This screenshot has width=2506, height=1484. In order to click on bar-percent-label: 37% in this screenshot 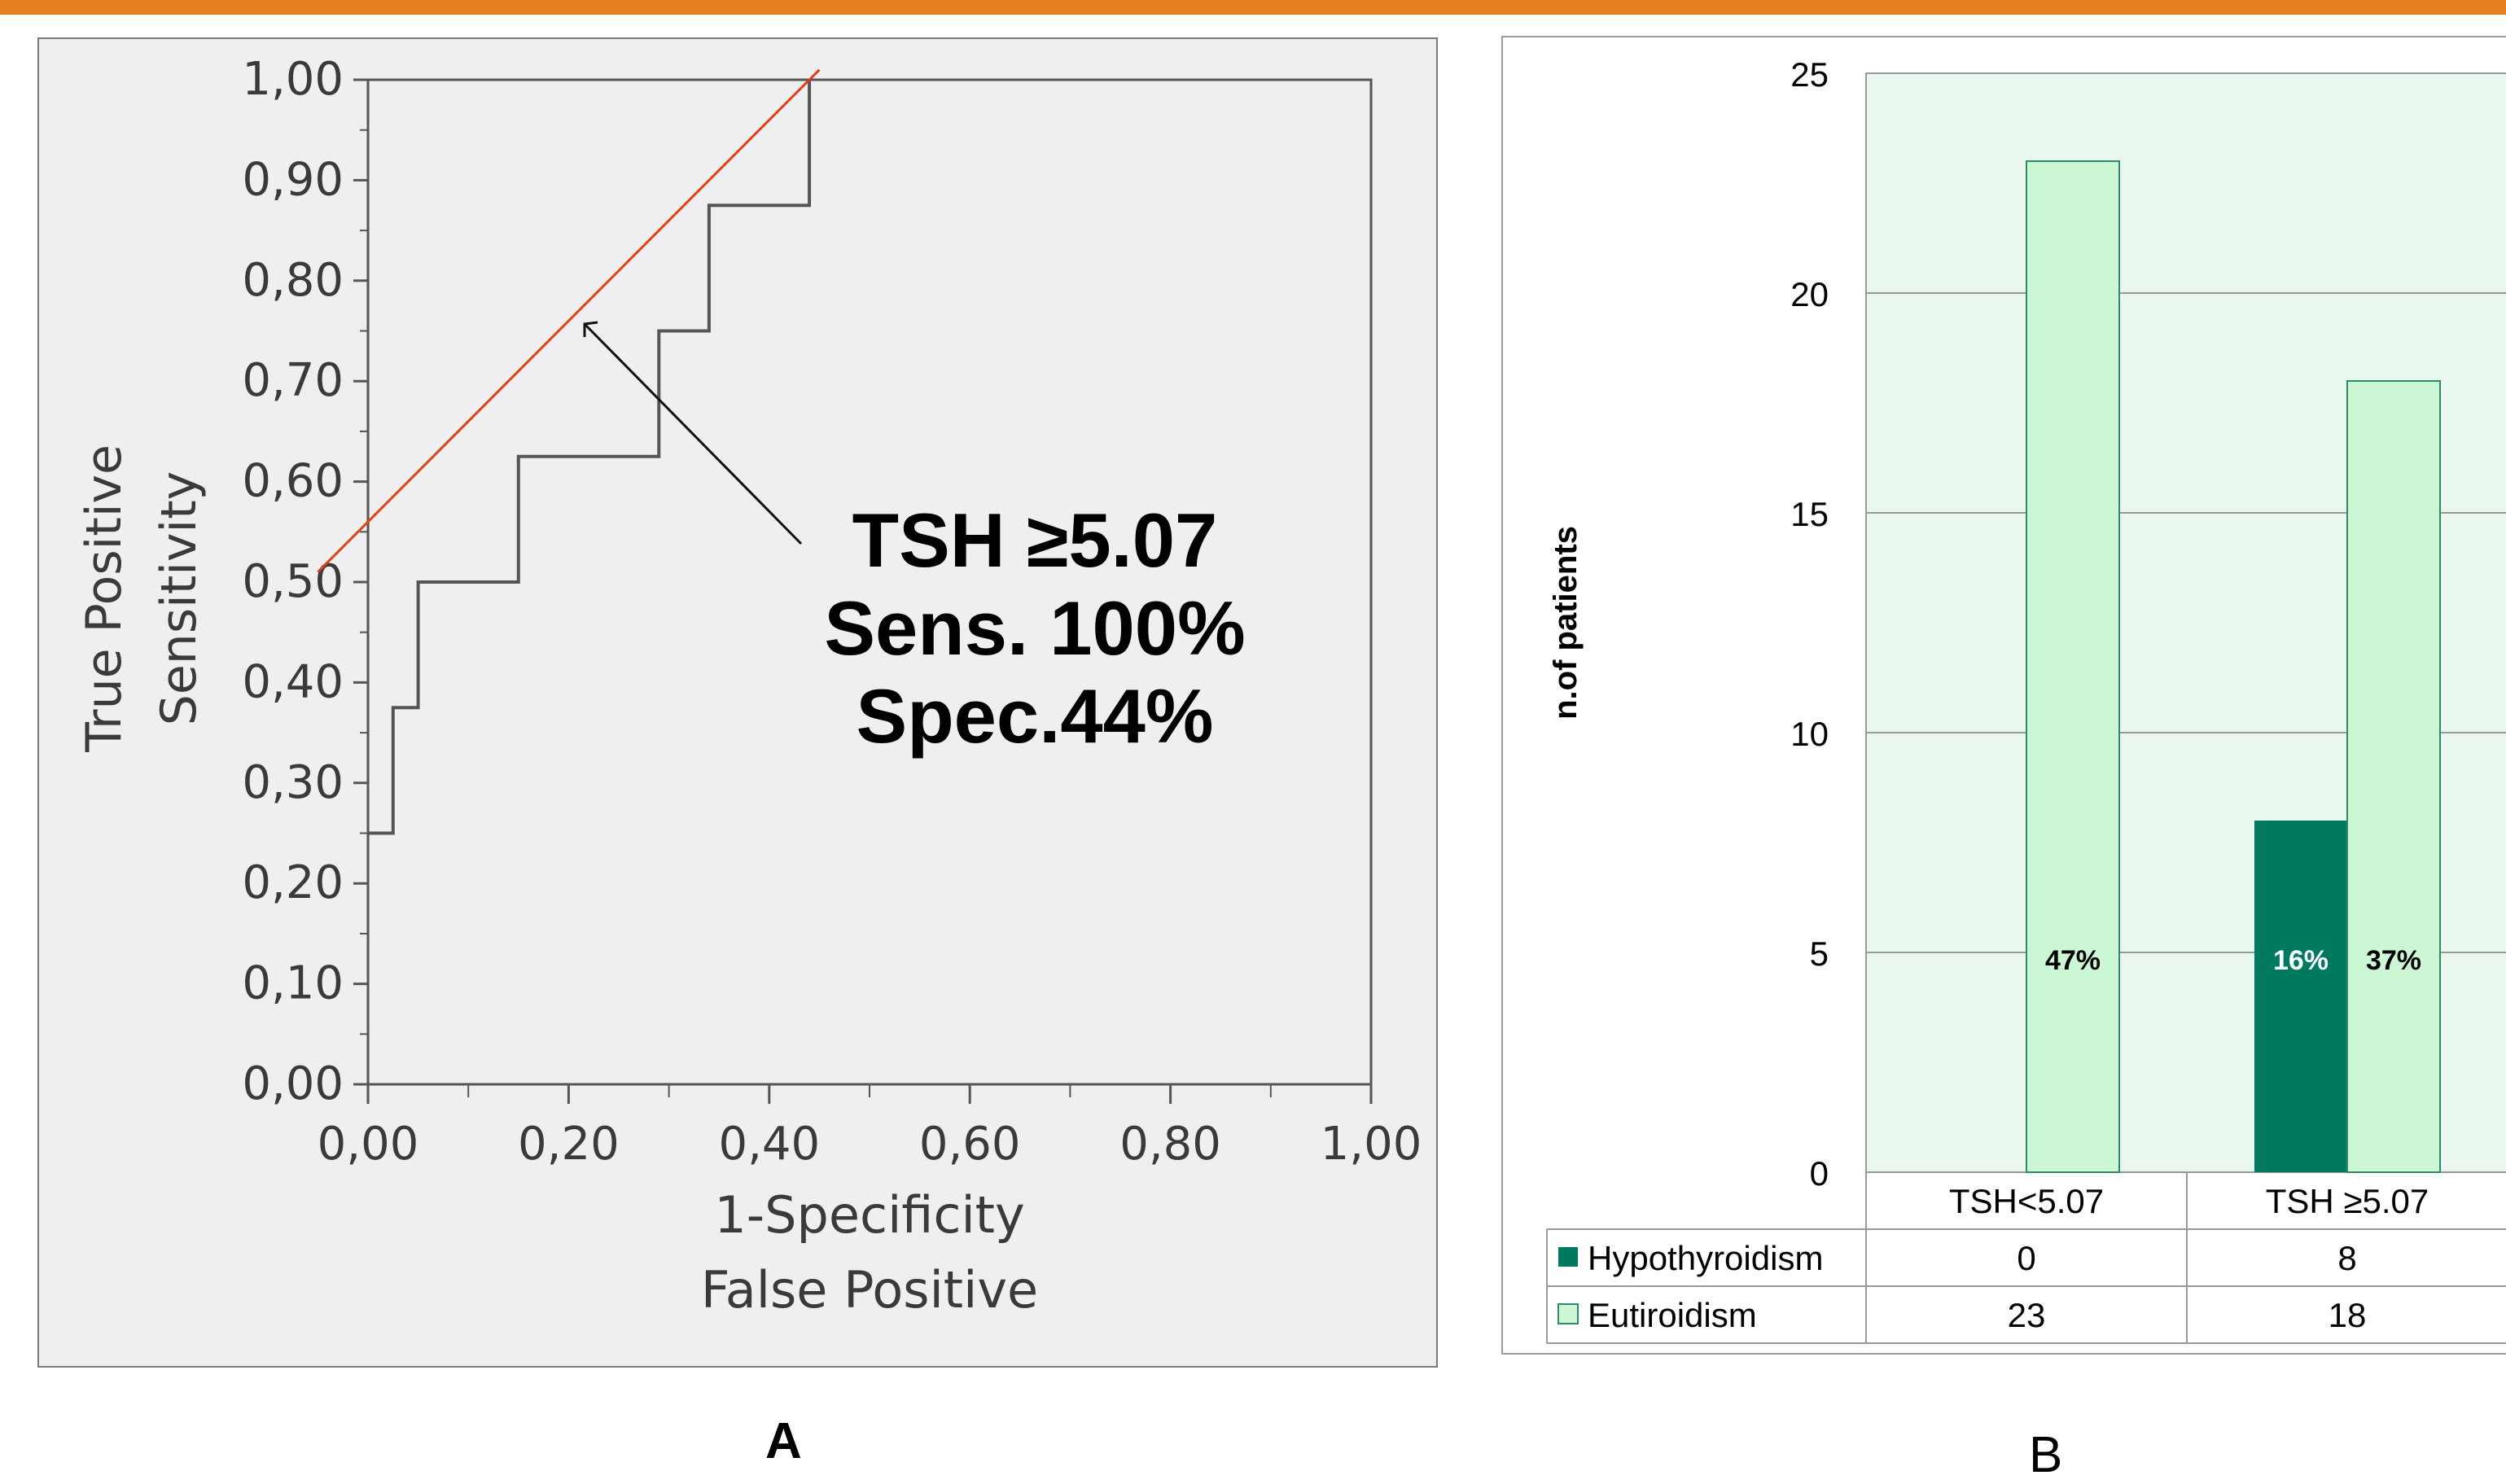, I will do `click(2394, 961)`.